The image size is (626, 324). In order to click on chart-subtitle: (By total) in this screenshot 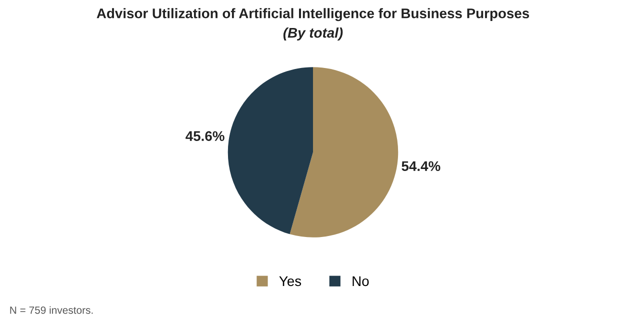, I will do `click(313, 34)`.